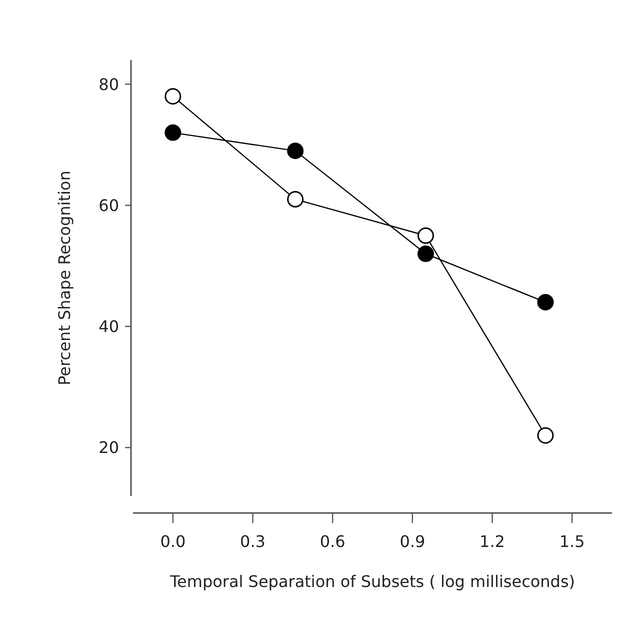 The height and width of the screenshot is (630, 637). What do you see at coordinates (108, 205) in the screenshot?
I see `y-tick-label: 60` at bounding box center [108, 205].